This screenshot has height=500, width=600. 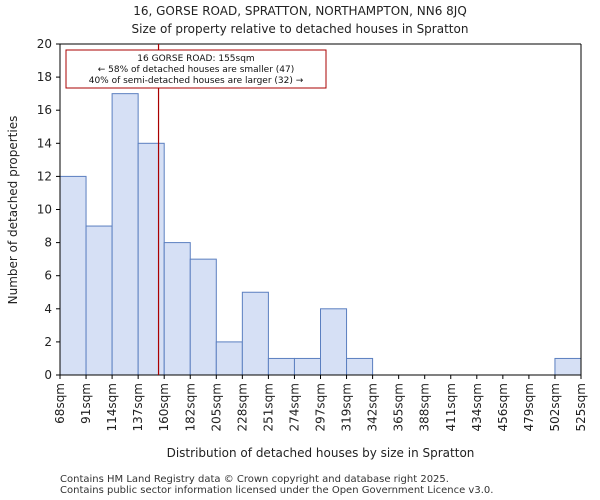 I want to click on bar-228sqm, so click(x=255, y=333).